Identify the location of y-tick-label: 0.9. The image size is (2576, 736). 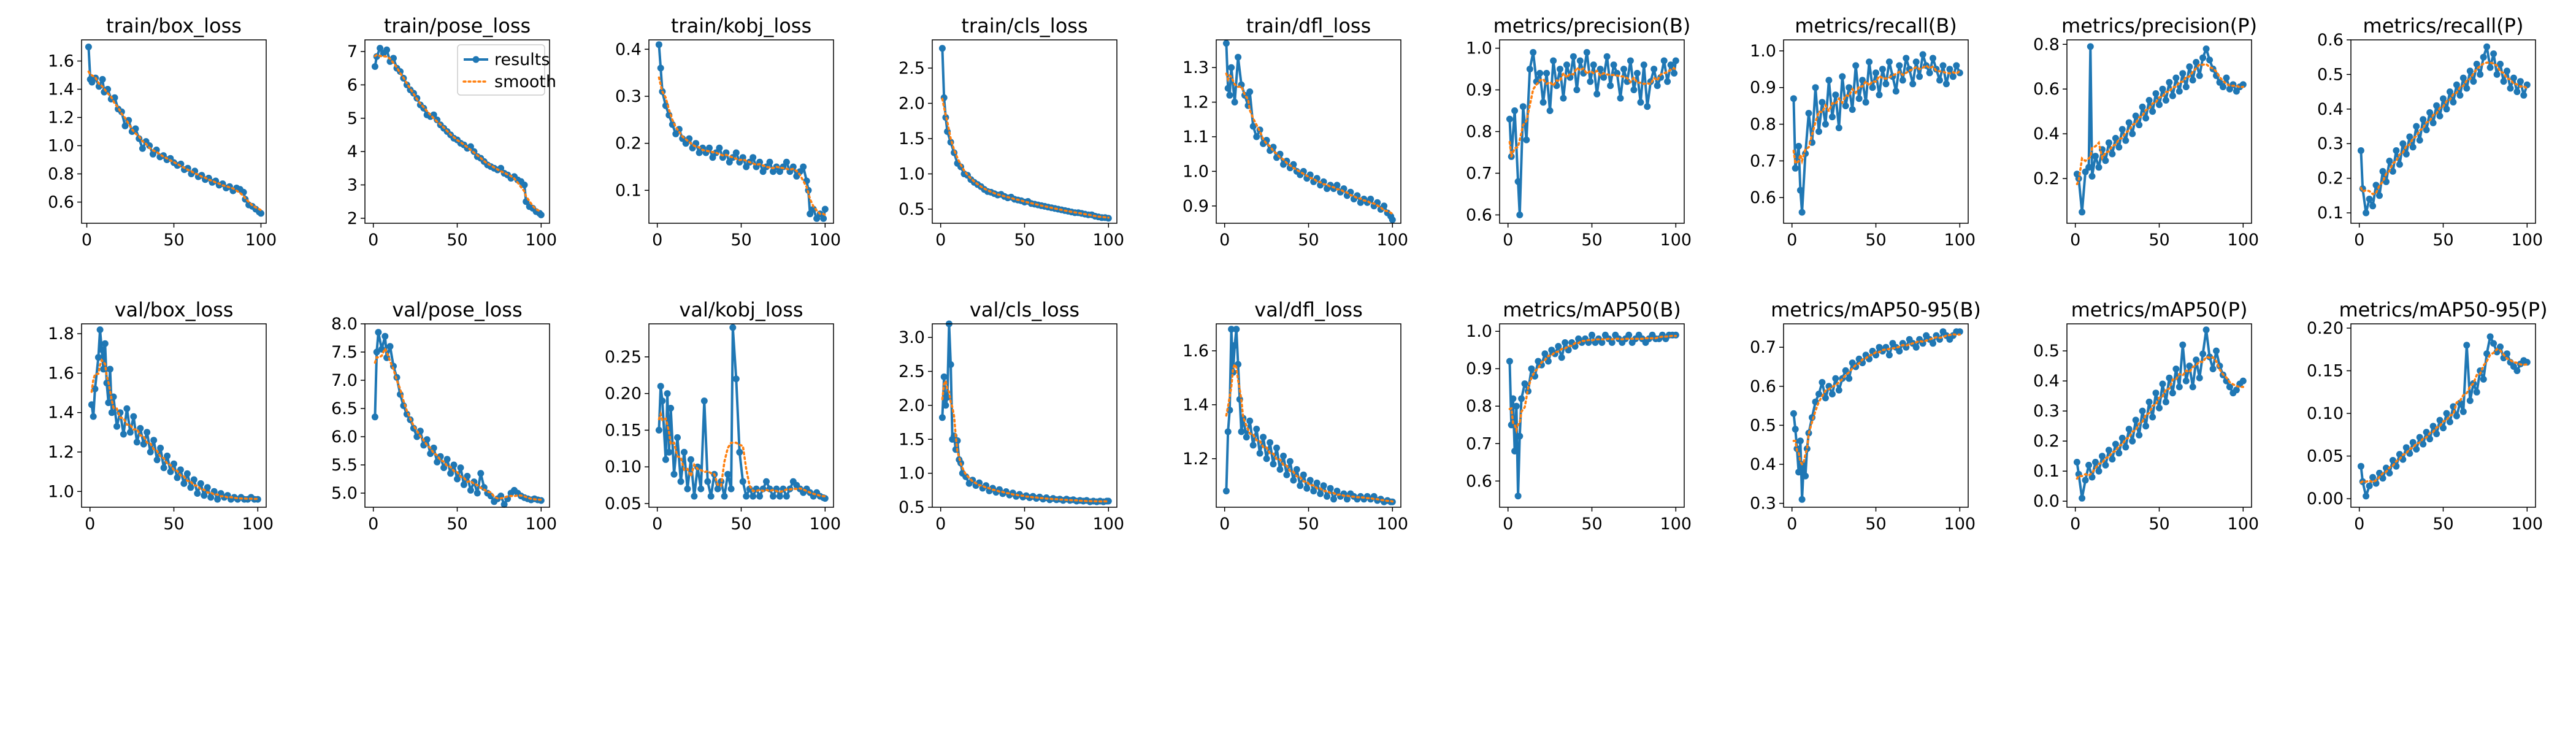
(1479, 90).